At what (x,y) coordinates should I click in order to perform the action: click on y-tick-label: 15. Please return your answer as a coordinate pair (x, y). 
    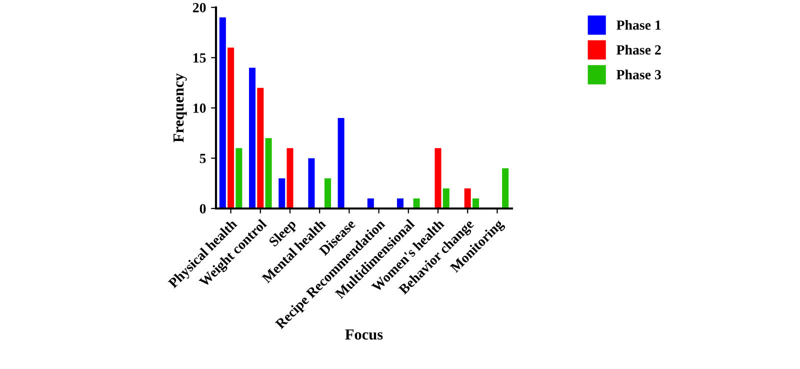
    Looking at the image, I should click on (200, 58).